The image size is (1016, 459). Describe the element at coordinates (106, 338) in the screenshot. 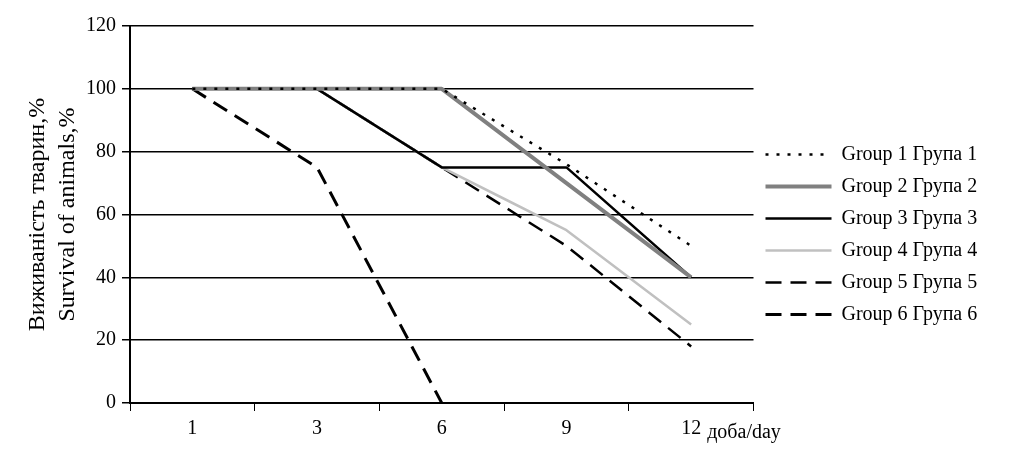

I see `y-tick-label: 20` at that location.